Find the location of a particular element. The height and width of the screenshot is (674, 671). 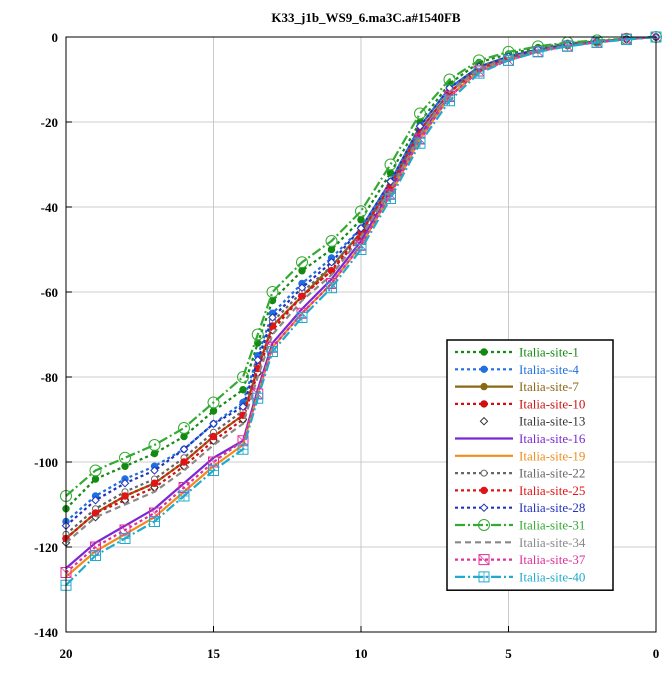

legend-box is located at coordinates (530, 465).